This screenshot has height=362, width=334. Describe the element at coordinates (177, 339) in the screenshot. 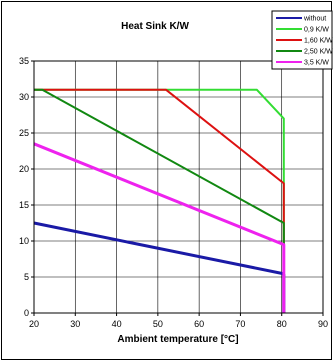

I see `x-axis-title: Ambient temperature [°C]` at that location.